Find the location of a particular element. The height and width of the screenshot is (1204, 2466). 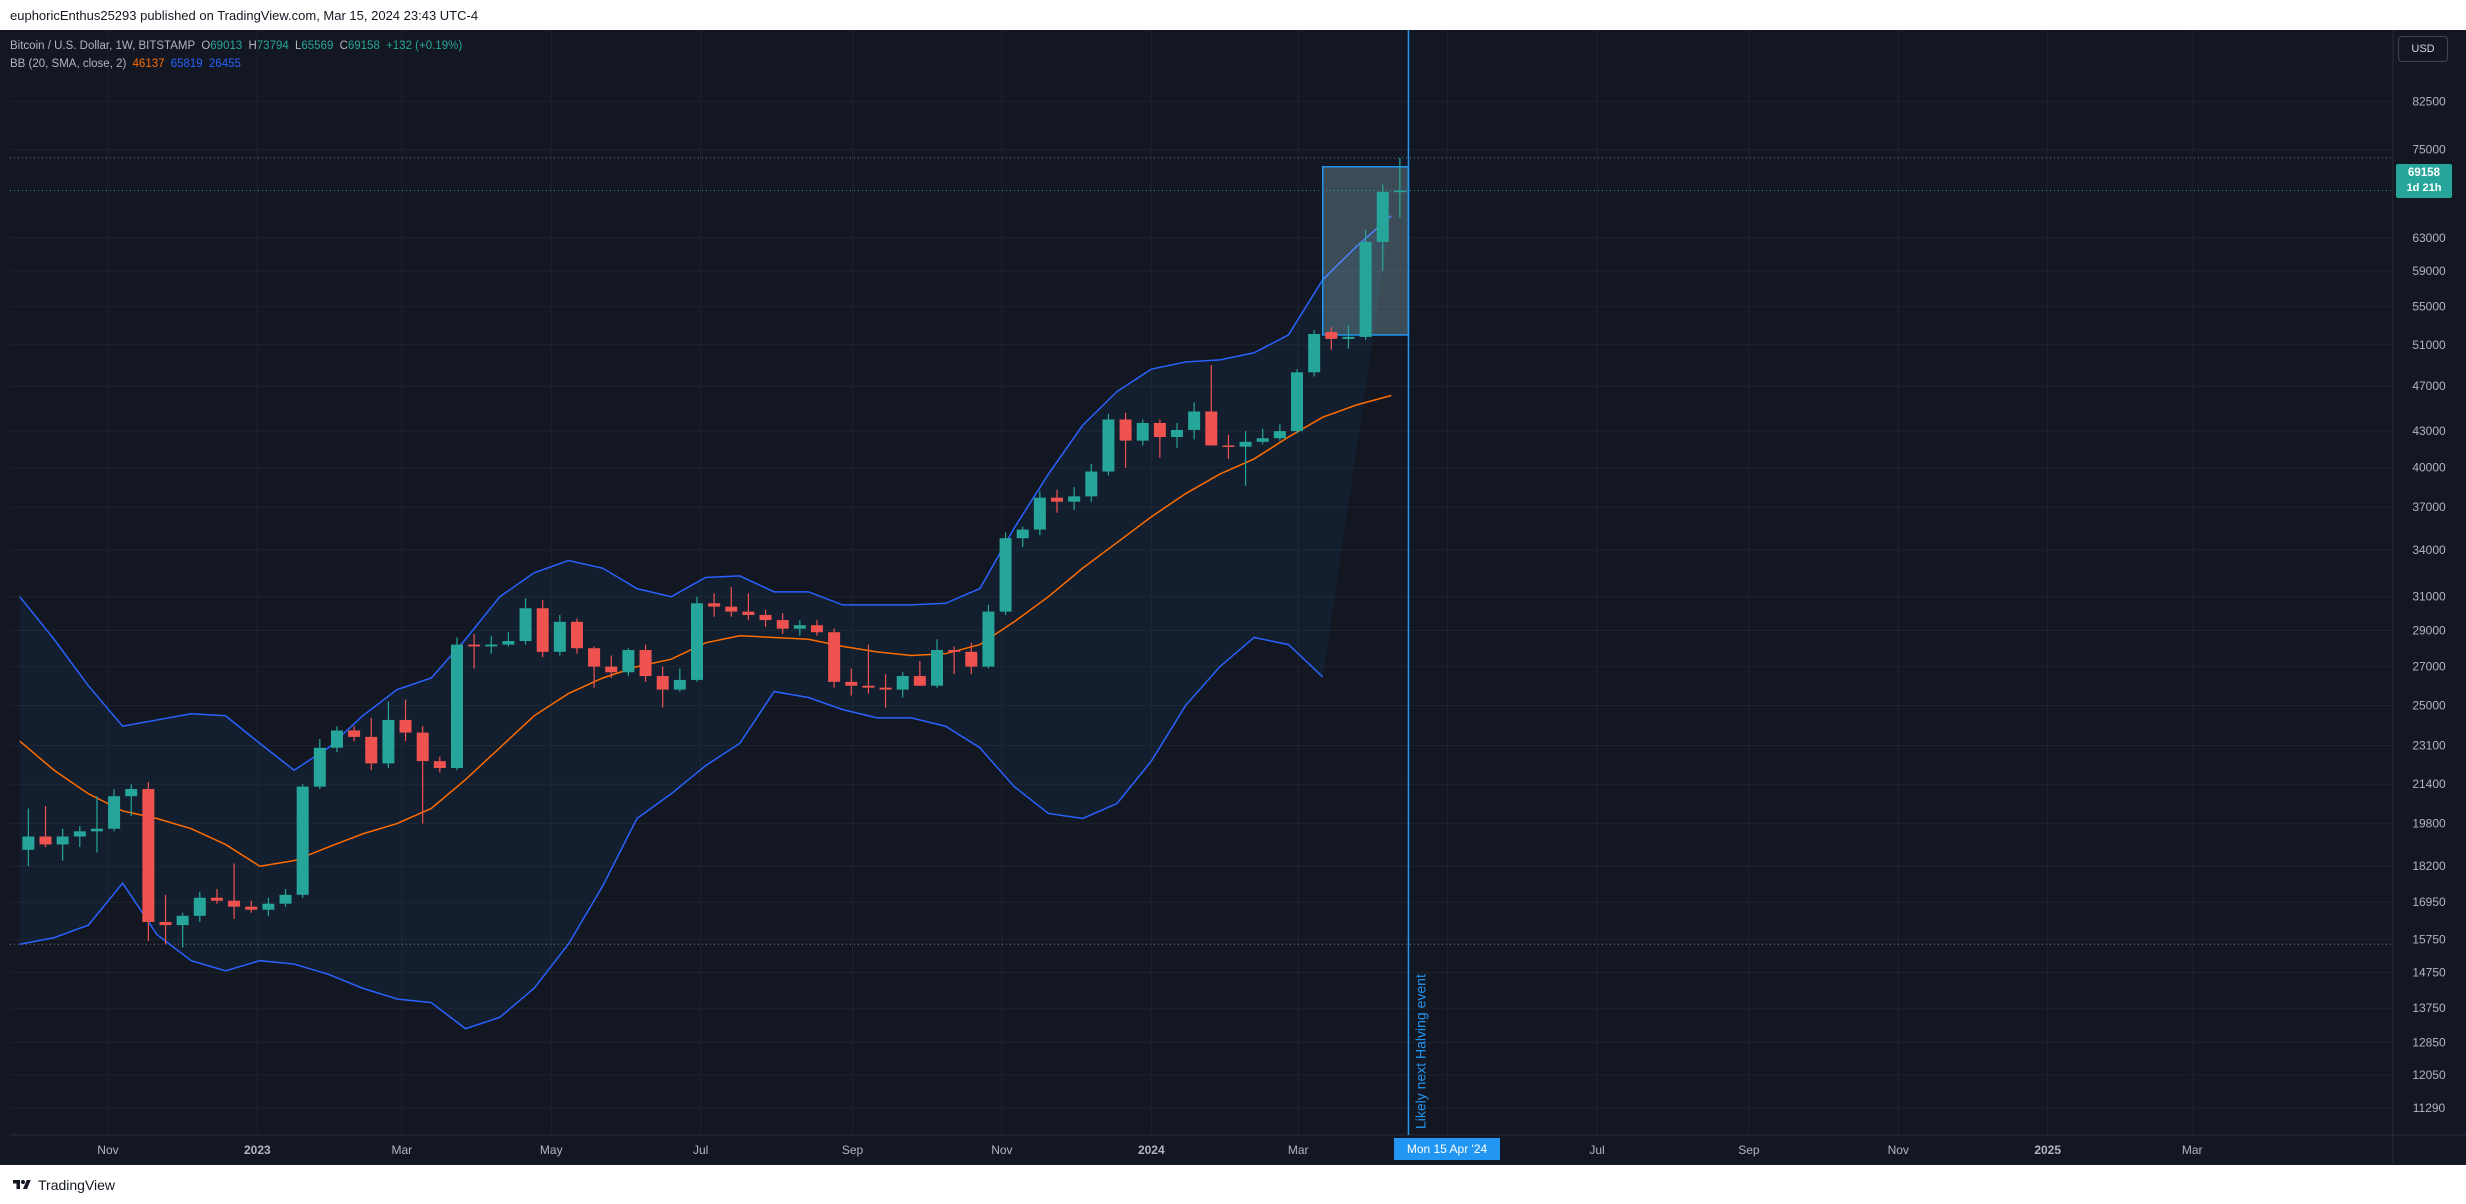

y-tick-label: 55000 is located at coordinates (2429, 307).